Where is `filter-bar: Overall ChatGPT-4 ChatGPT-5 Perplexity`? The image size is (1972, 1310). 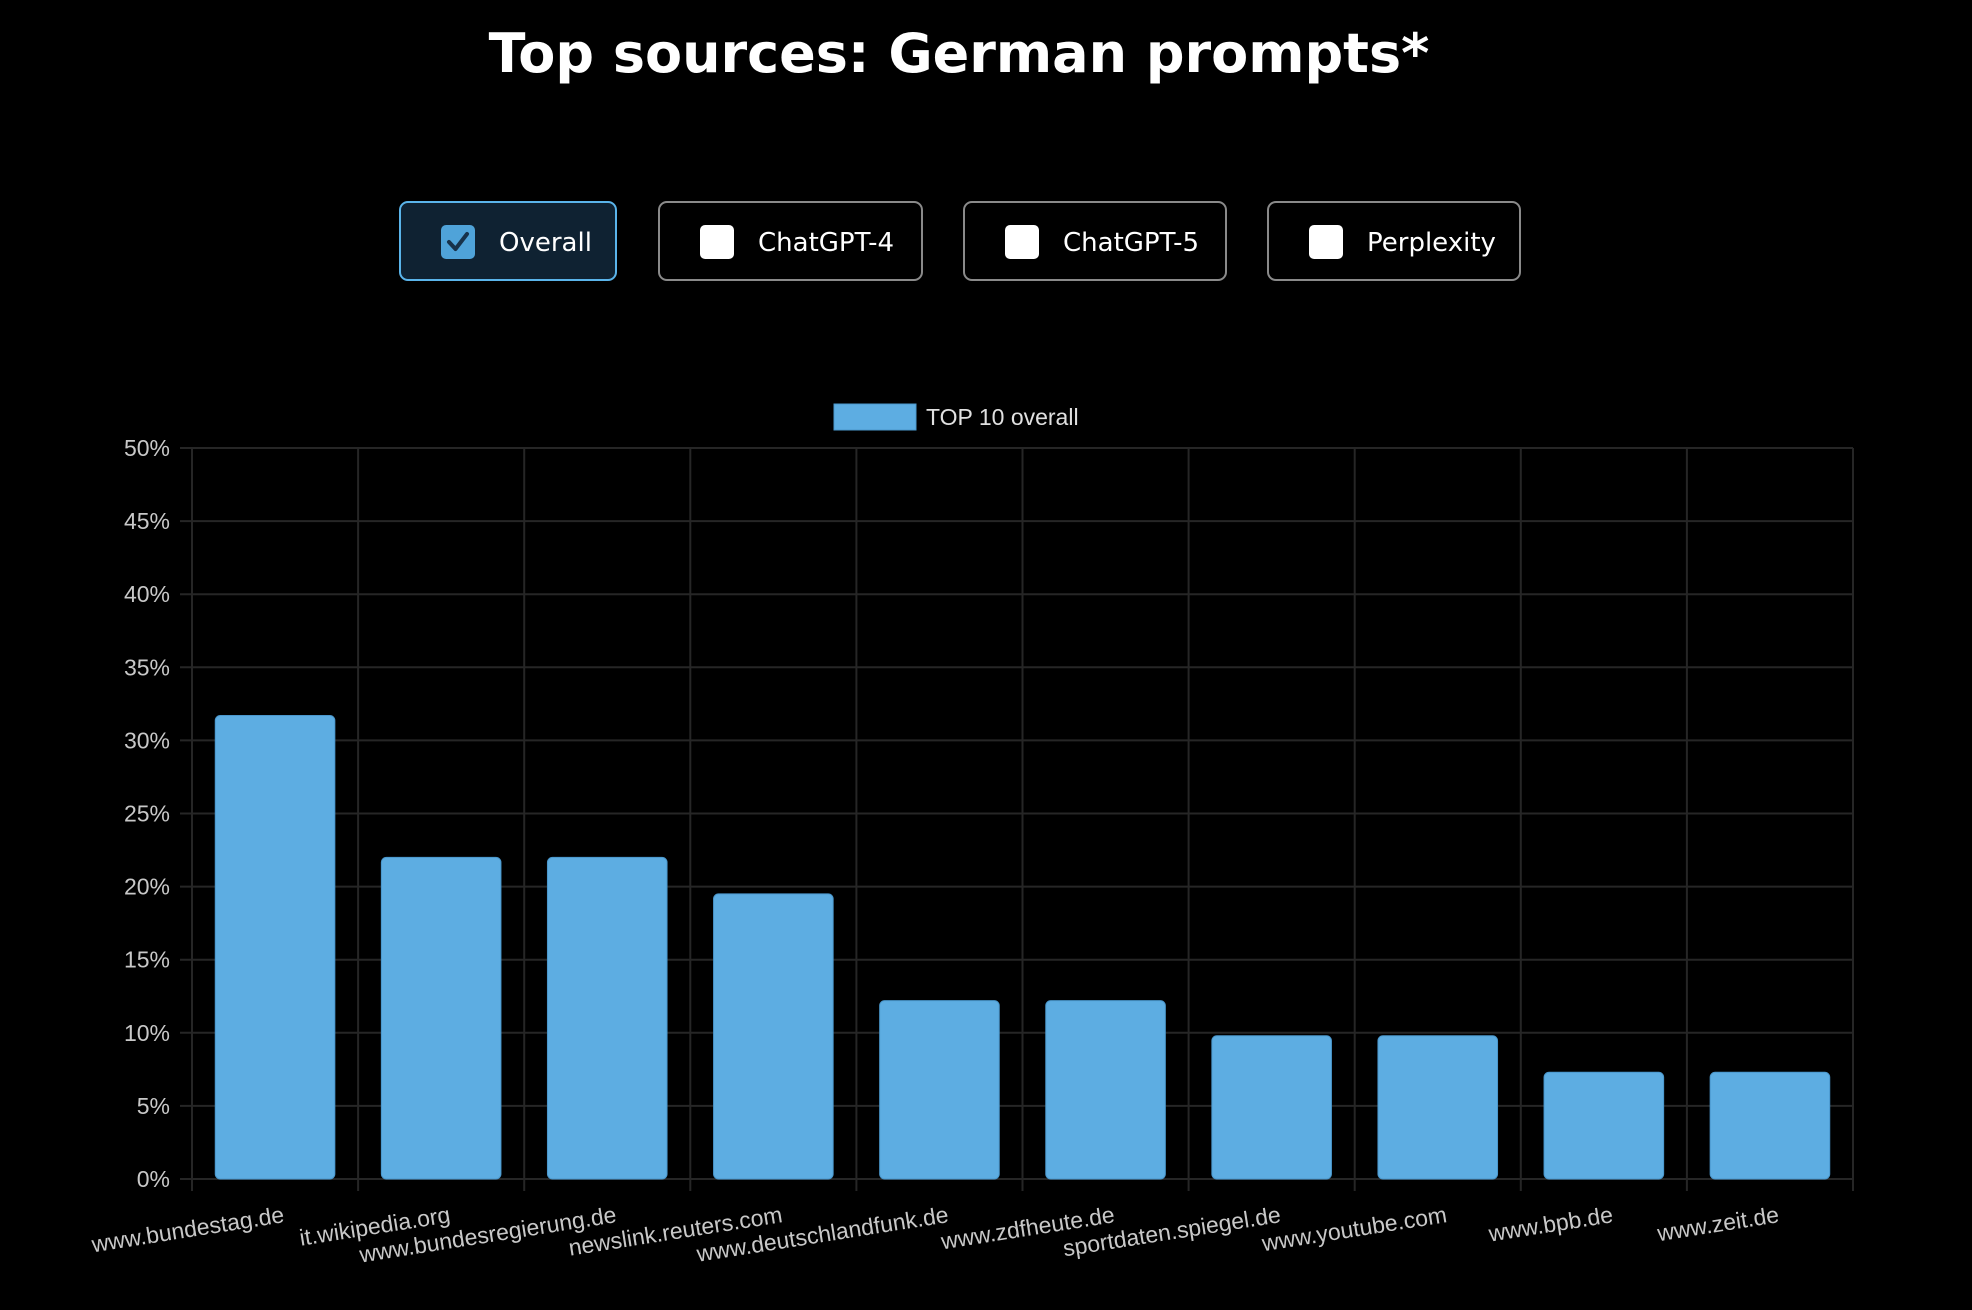
filter-bar: Overall ChatGPT-4 ChatGPT-5 Perplexity is located at coordinates (986, 242).